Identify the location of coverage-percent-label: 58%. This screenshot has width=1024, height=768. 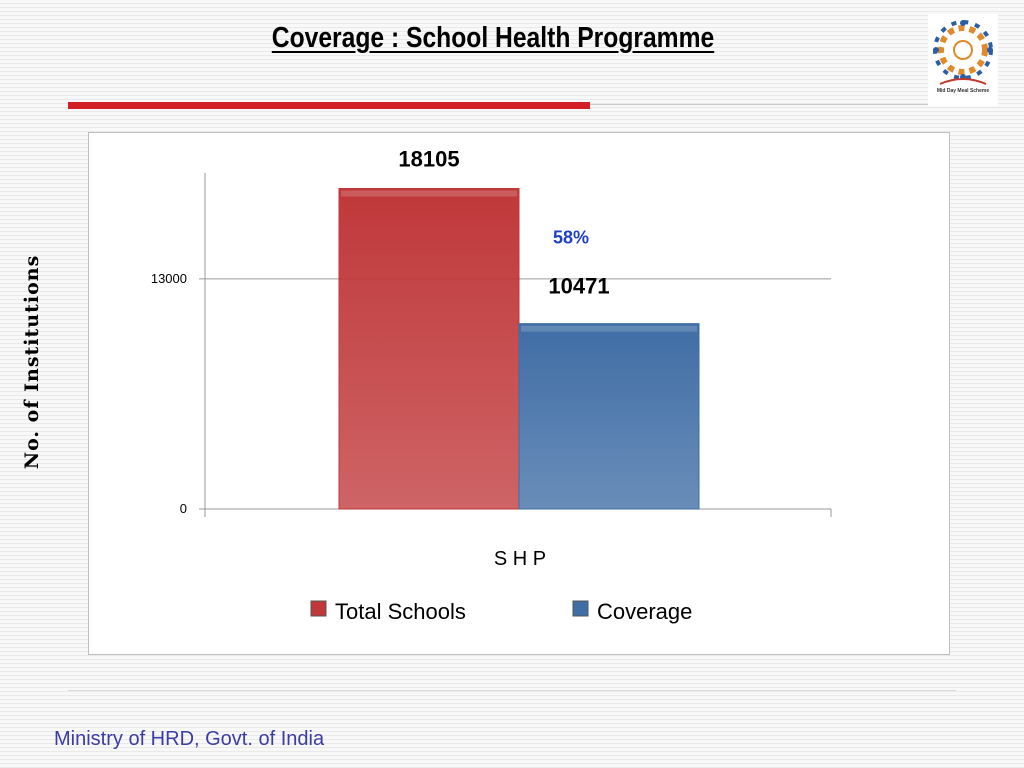
(571, 238).